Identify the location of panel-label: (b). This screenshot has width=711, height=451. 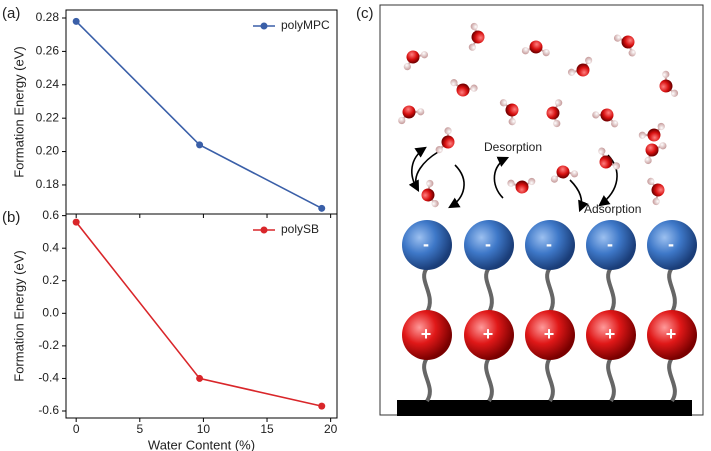
(11, 217).